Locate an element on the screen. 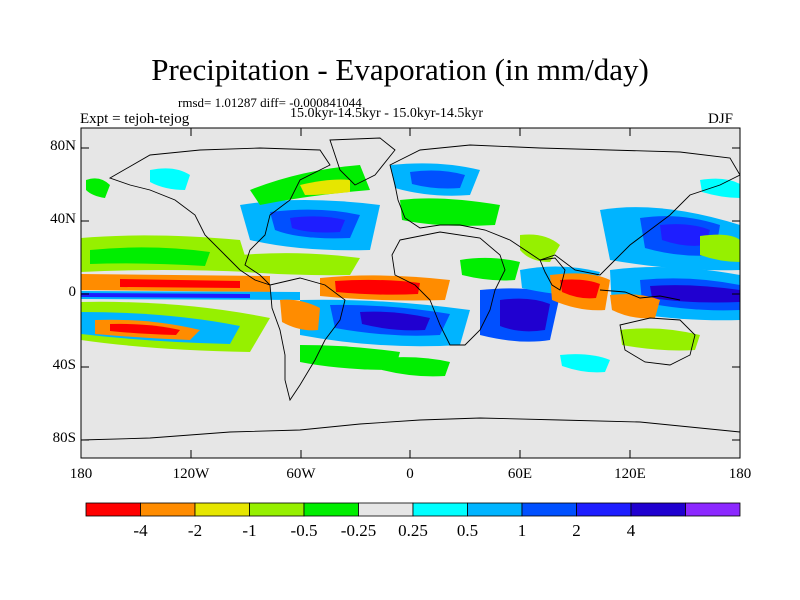 The width and height of the screenshot is (800, 600). coastline-australia is located at coordinates (657, 341).